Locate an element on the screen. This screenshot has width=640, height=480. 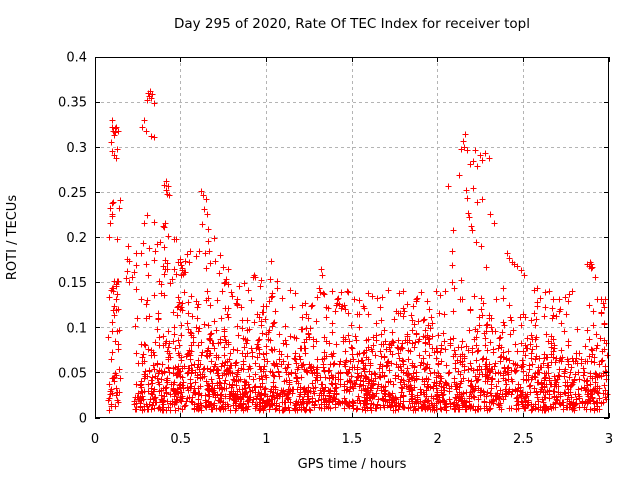
y-tick-label: 0.4 is located at coordinates (76, 58).